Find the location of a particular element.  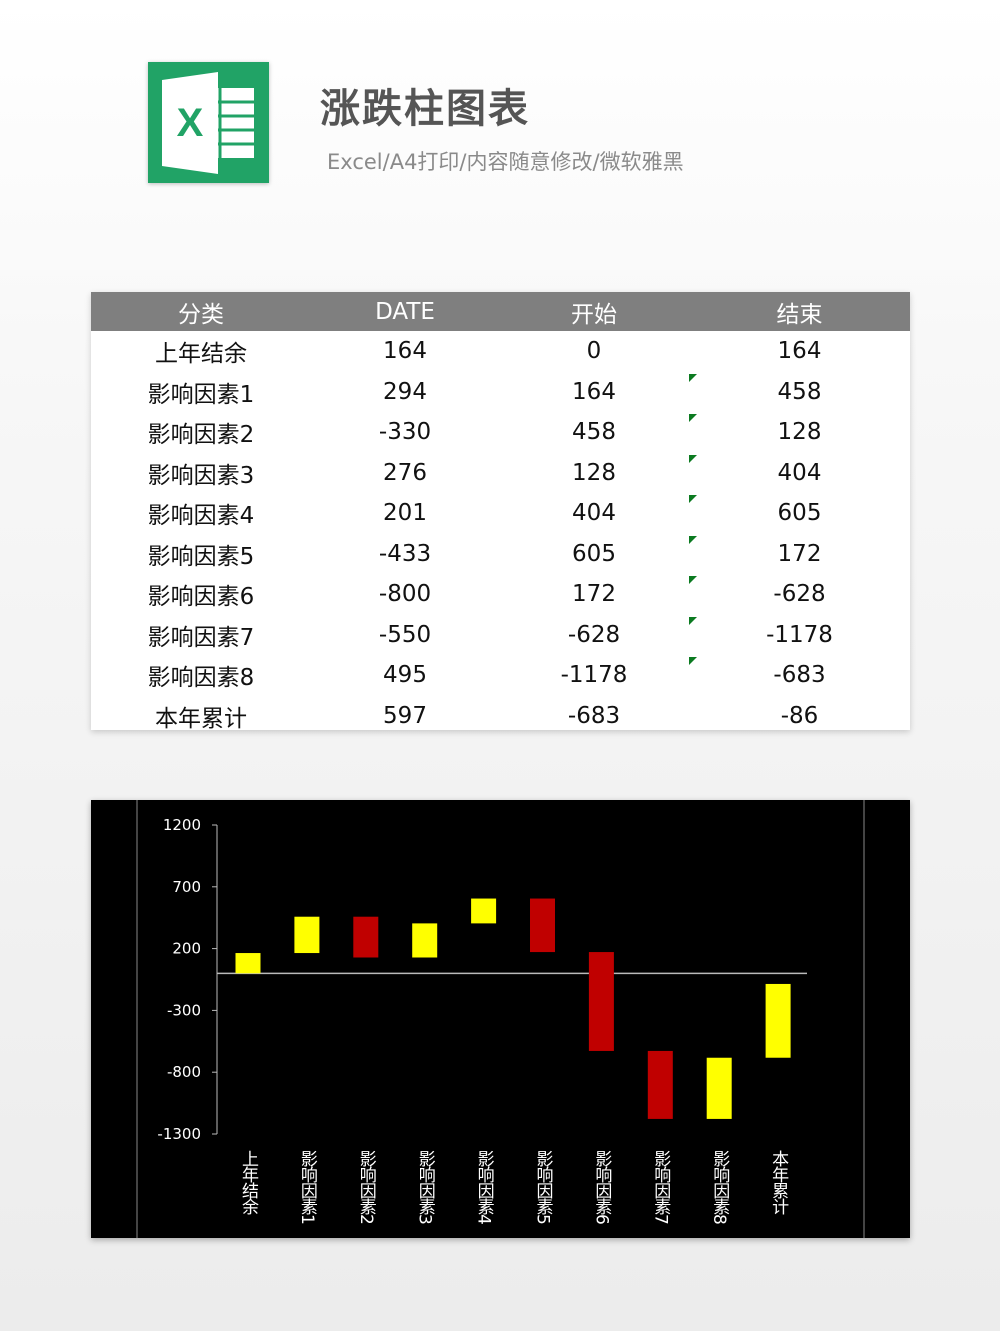

y-tick-label: 200 is located at coordinates (186, 949).